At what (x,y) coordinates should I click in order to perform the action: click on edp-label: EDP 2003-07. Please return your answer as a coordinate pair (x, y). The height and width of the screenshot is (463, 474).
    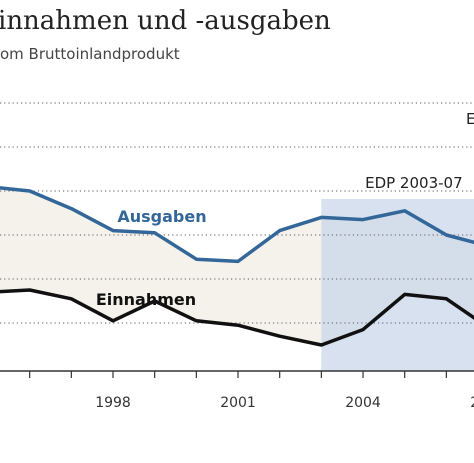
    Looking at the image, I should click on (414, 183).